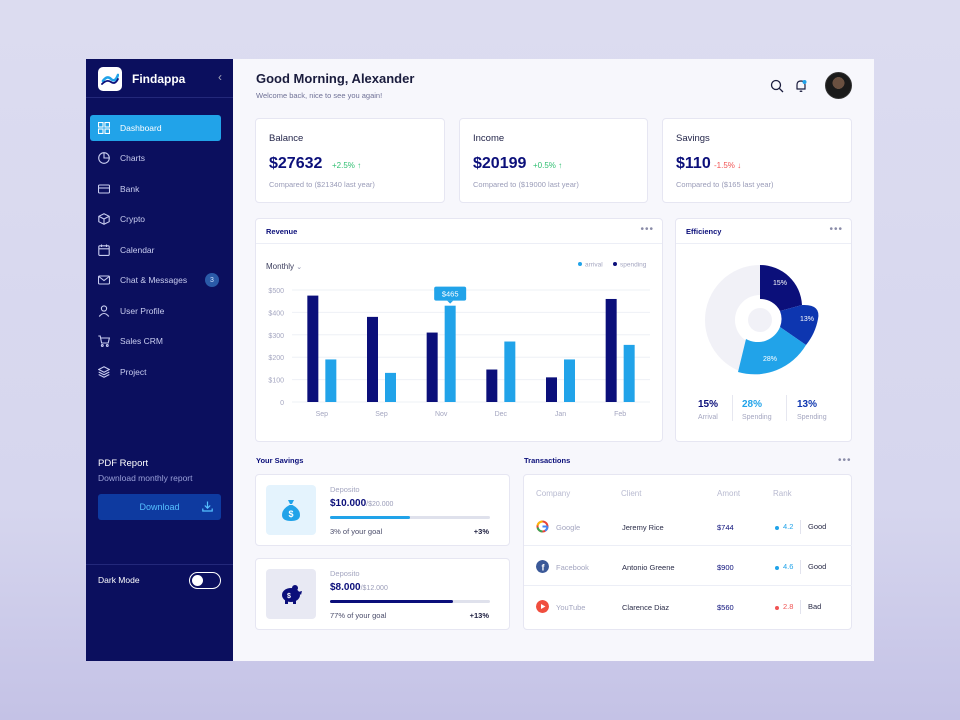 This screenshot has width=960, height=720. What do you see at coordinates (725, 527) in the screenshot?
I see `amount: $744` at bounding box center [725, 527].